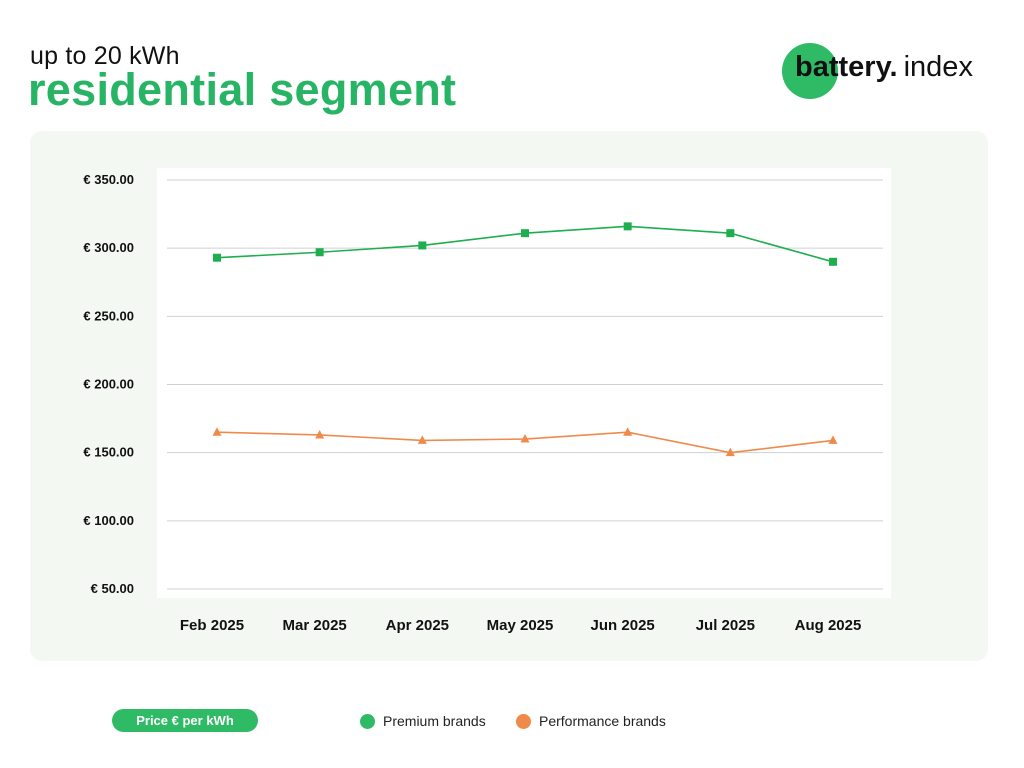 Image resolution: width=1024 pixels, height=768 pixels. What do you see at coordinates (810, 71) in the screenshot?
I see `logo-circle-icon` at bounding box center [810, 71].